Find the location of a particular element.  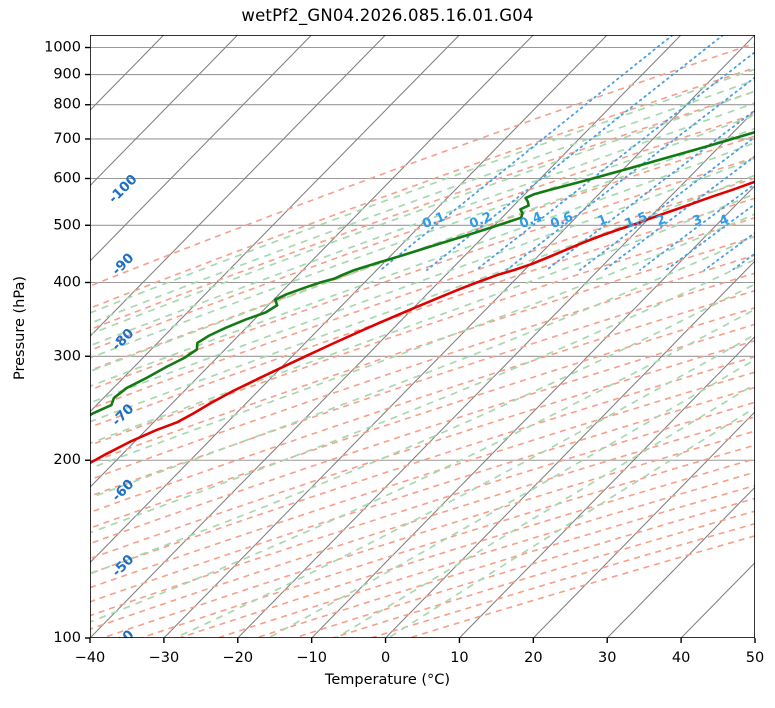

svg-text: 100 is located at coordinates (67, 638).